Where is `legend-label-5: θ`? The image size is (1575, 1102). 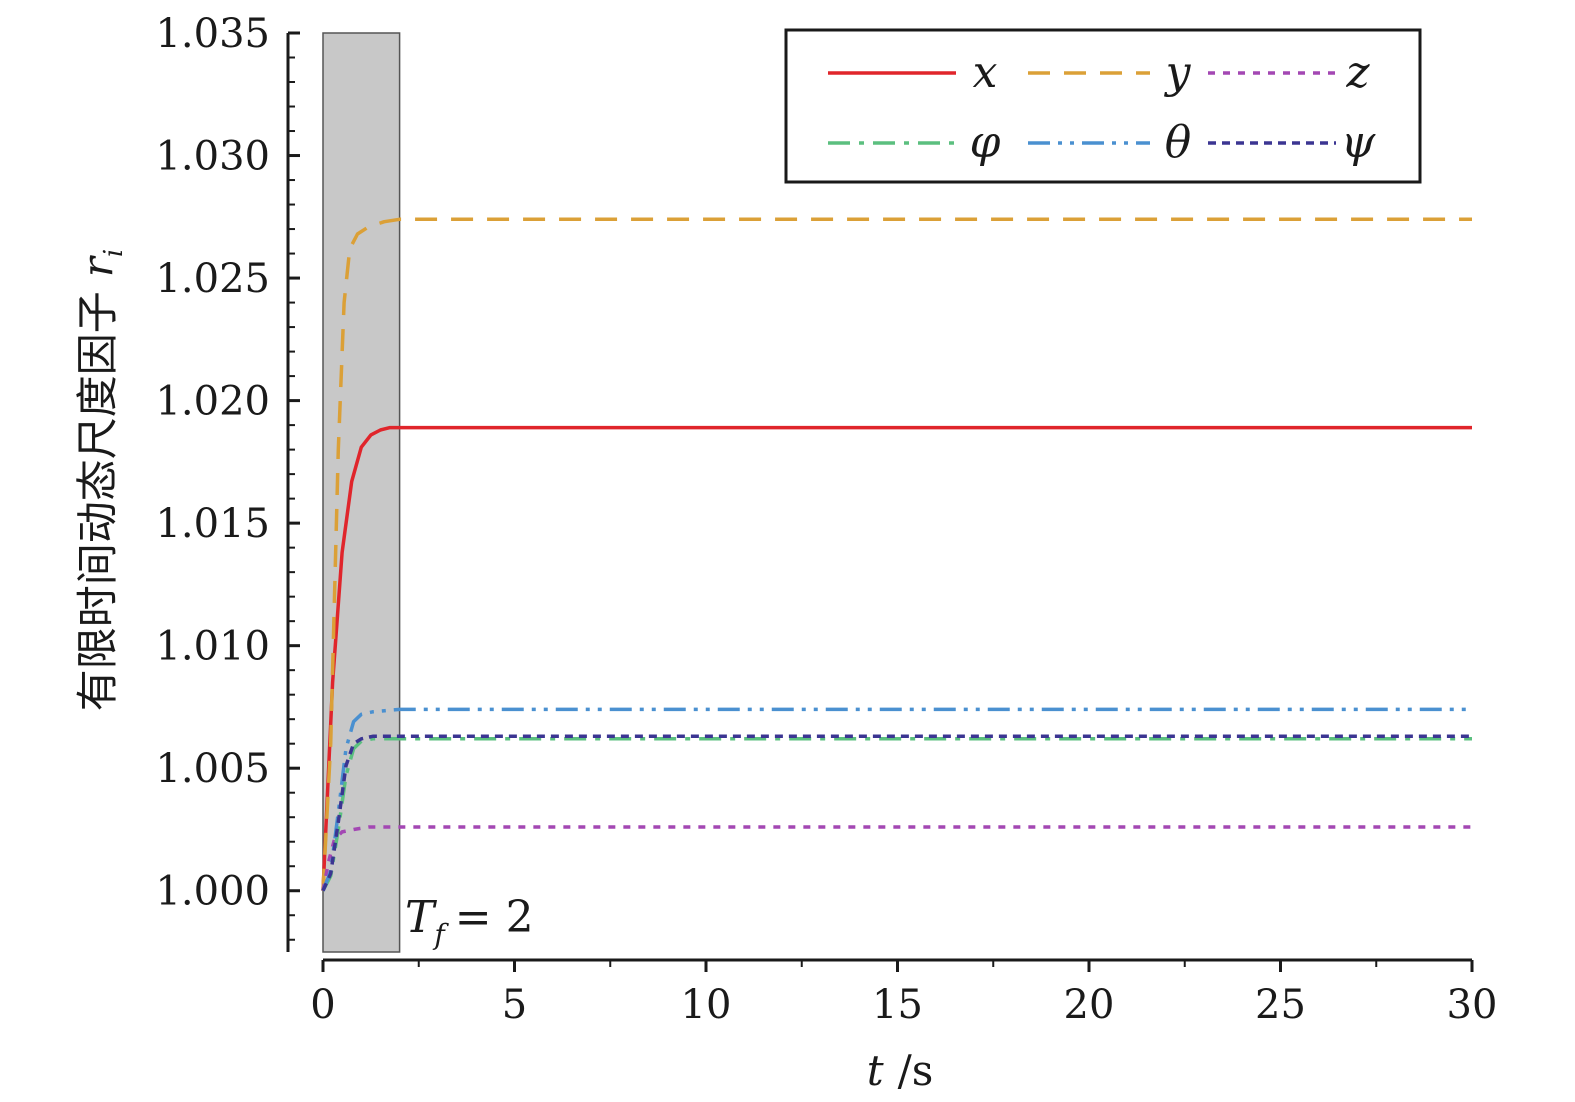
legend-label-5: θ is located at coordinates (1178, 142).